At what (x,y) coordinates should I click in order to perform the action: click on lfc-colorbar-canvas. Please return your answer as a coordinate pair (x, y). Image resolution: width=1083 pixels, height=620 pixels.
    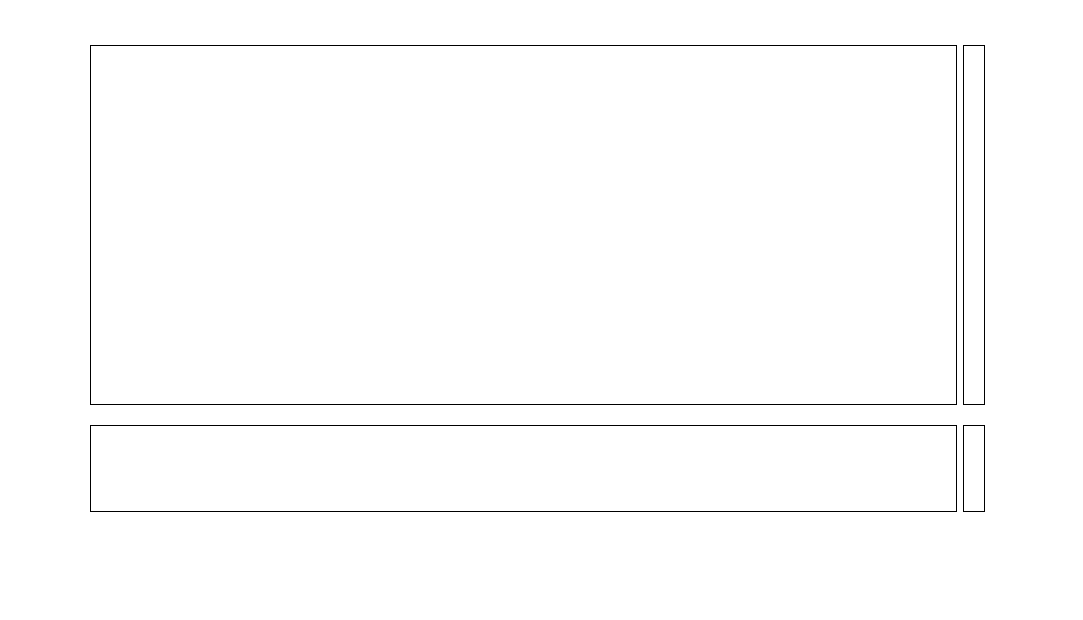
    Looking at the image, I should click on (1023, 501).